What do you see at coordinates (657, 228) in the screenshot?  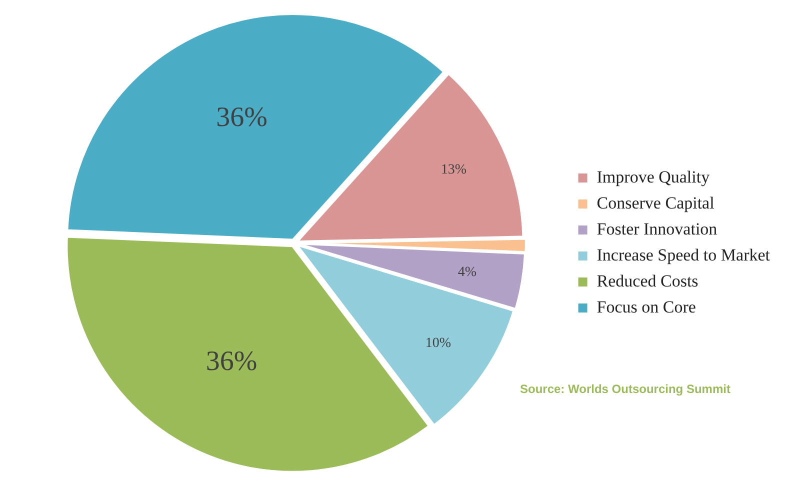 I see `legend-label: Foster Innovation` at bounding box center [657, 228].